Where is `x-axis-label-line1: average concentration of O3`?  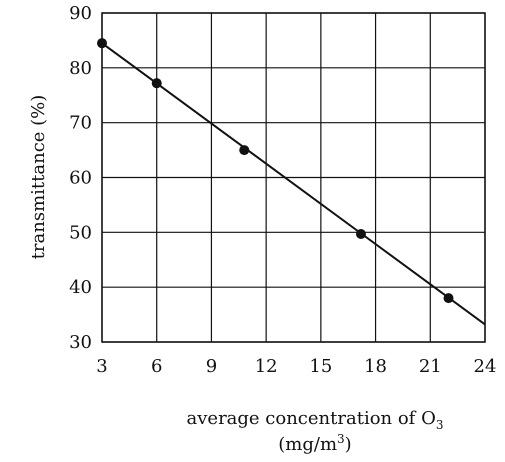
x-axis-label-line1: average concentration of O3 is located at coordinates (315, 420).